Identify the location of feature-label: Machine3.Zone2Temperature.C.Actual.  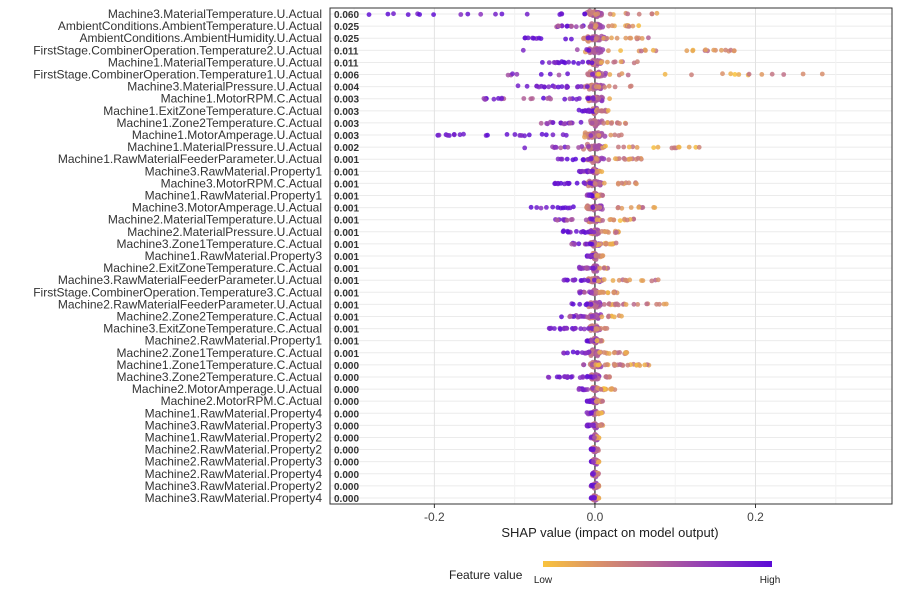
(219, 377).